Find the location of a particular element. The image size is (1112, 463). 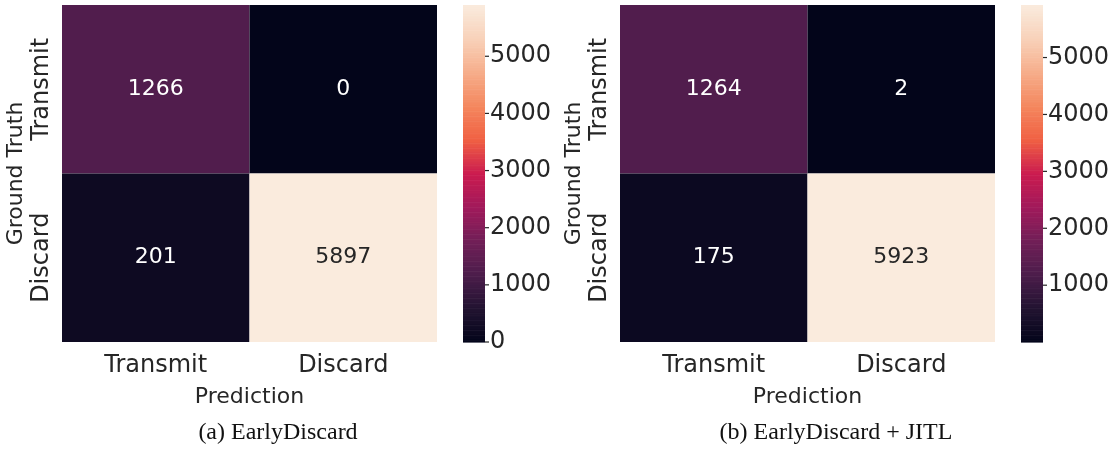

data-label: 0 is located at coordinates (343, 87).